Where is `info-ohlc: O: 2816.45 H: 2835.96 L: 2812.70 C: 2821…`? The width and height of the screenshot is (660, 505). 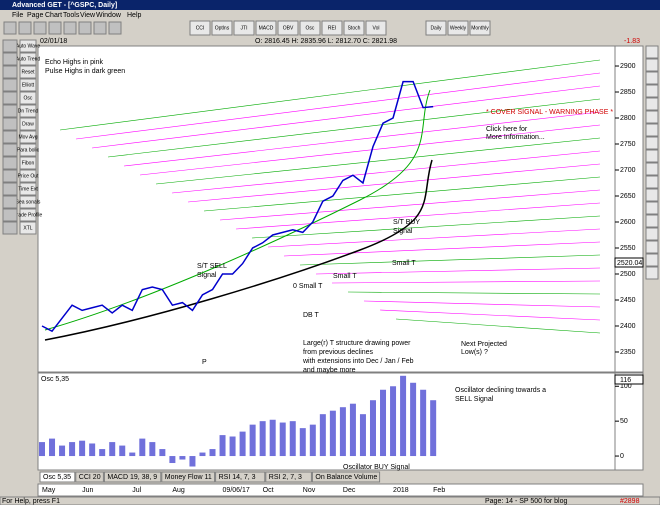
info-ohlc: O: 2816.45 H: 2835.96 L: 2812.70 C: 2821… is located at coordinates (326, 41).